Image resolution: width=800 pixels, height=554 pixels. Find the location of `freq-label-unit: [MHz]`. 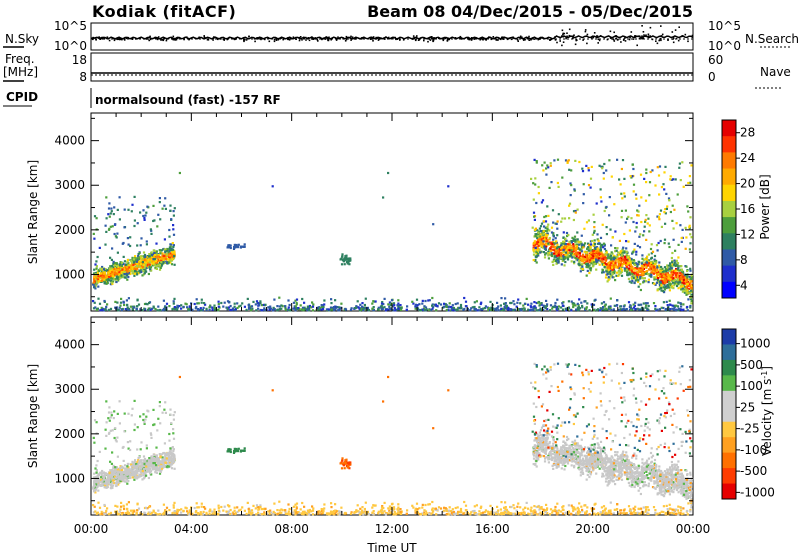

freq-label-unit: [MHz] is located at coordinates (20, 72).